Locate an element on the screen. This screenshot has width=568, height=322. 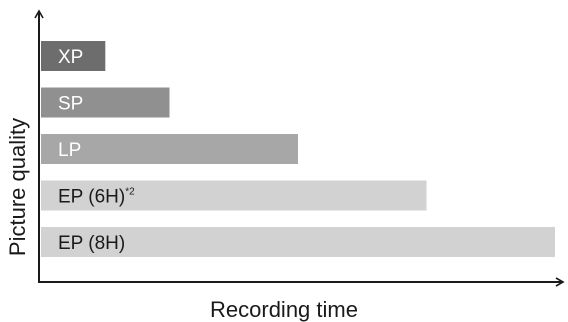
bar-label-sp: SP is located at coordinates (70, 104).